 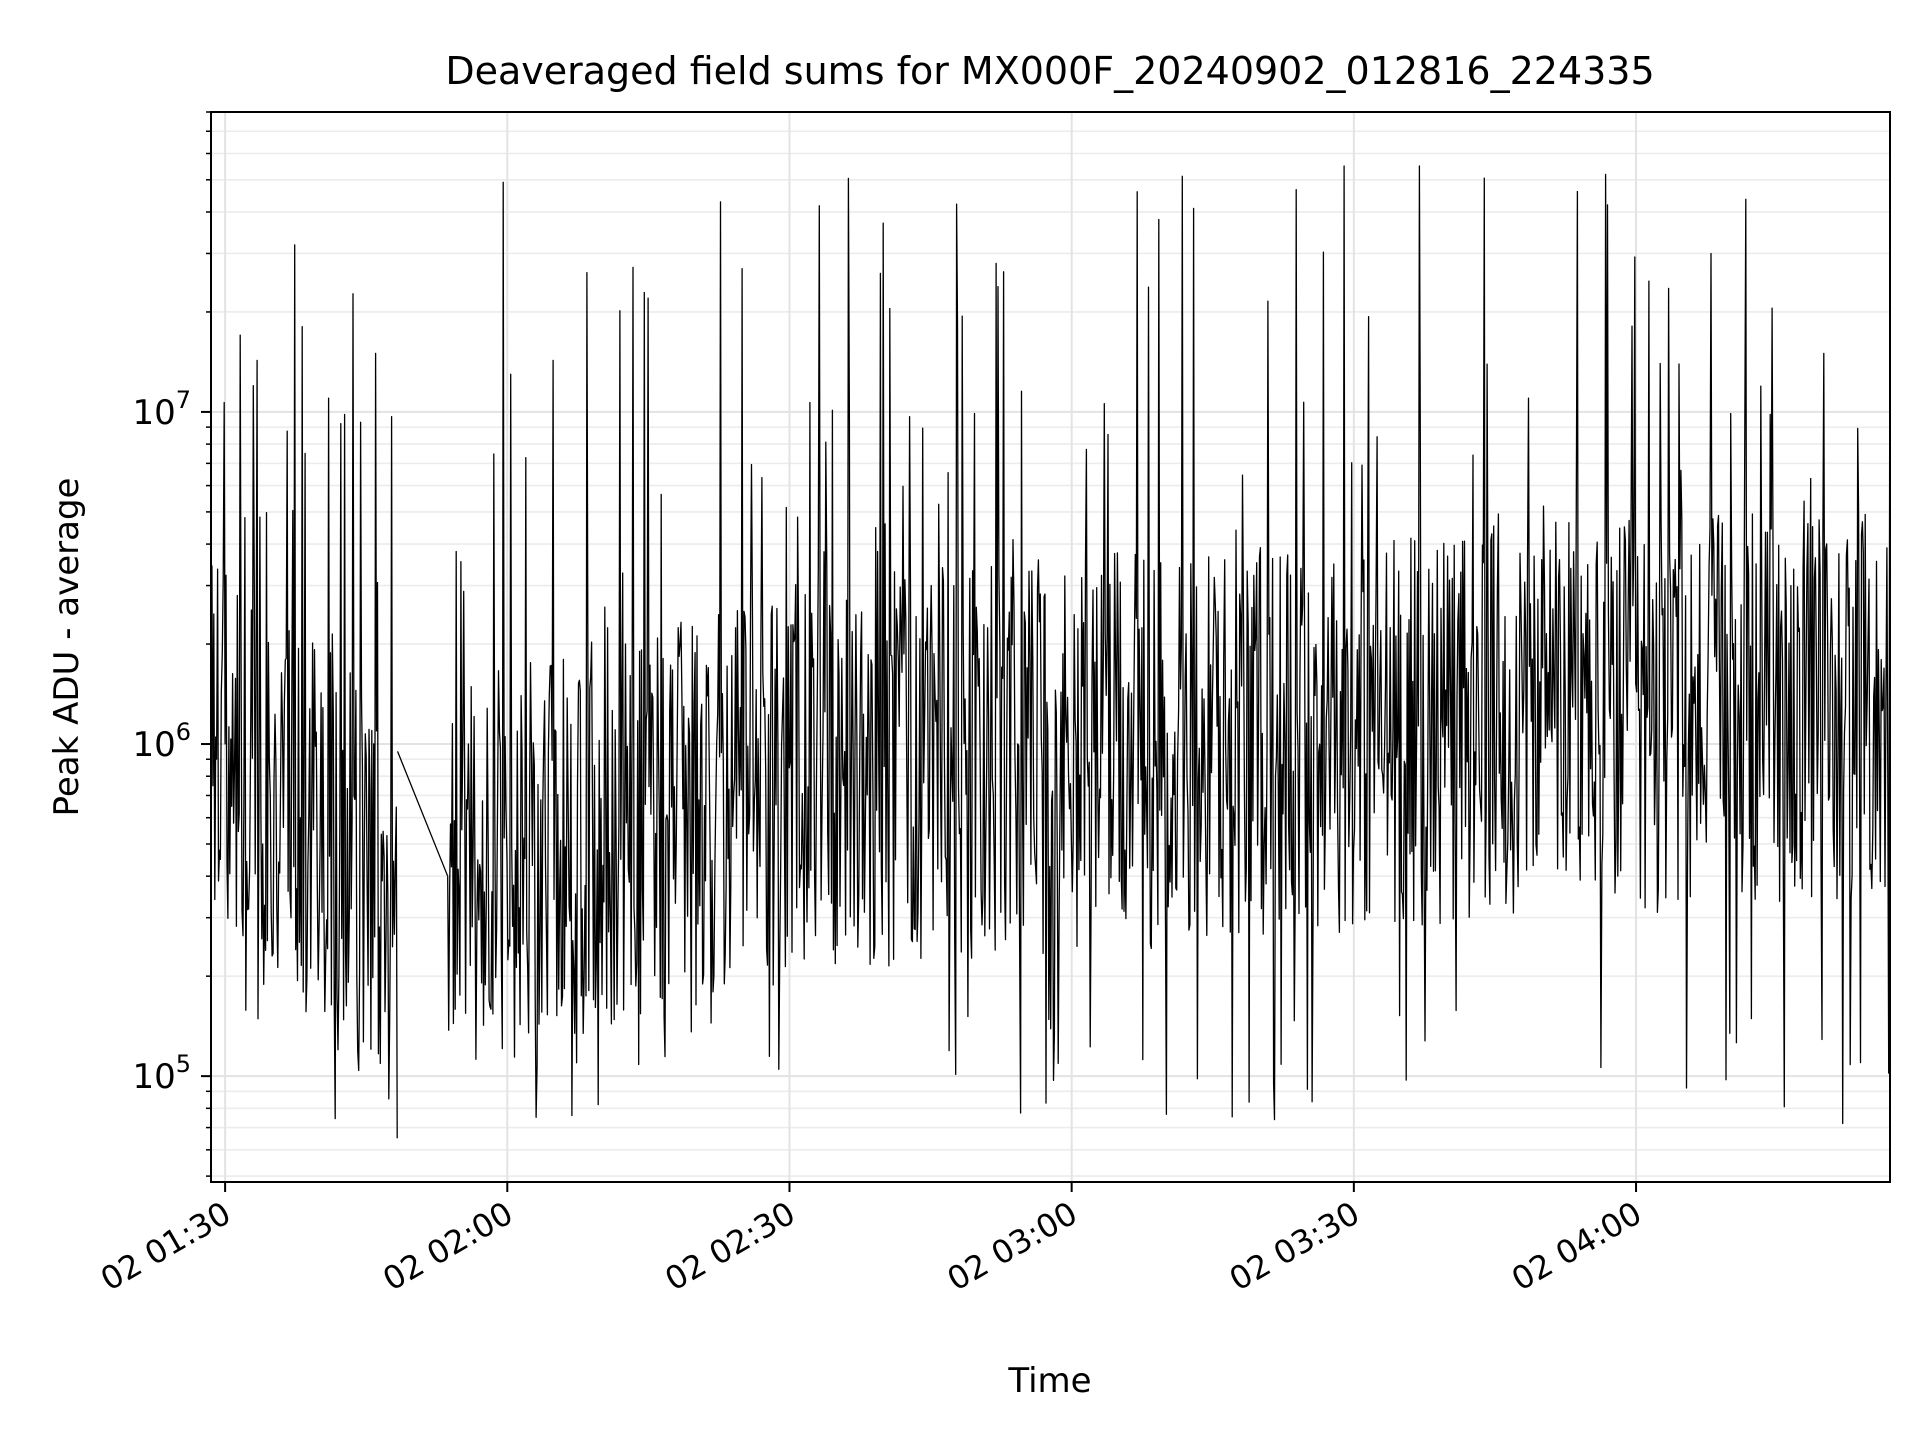 I want to click on x-axis-label: Time, so click(x=1049, y=1381).